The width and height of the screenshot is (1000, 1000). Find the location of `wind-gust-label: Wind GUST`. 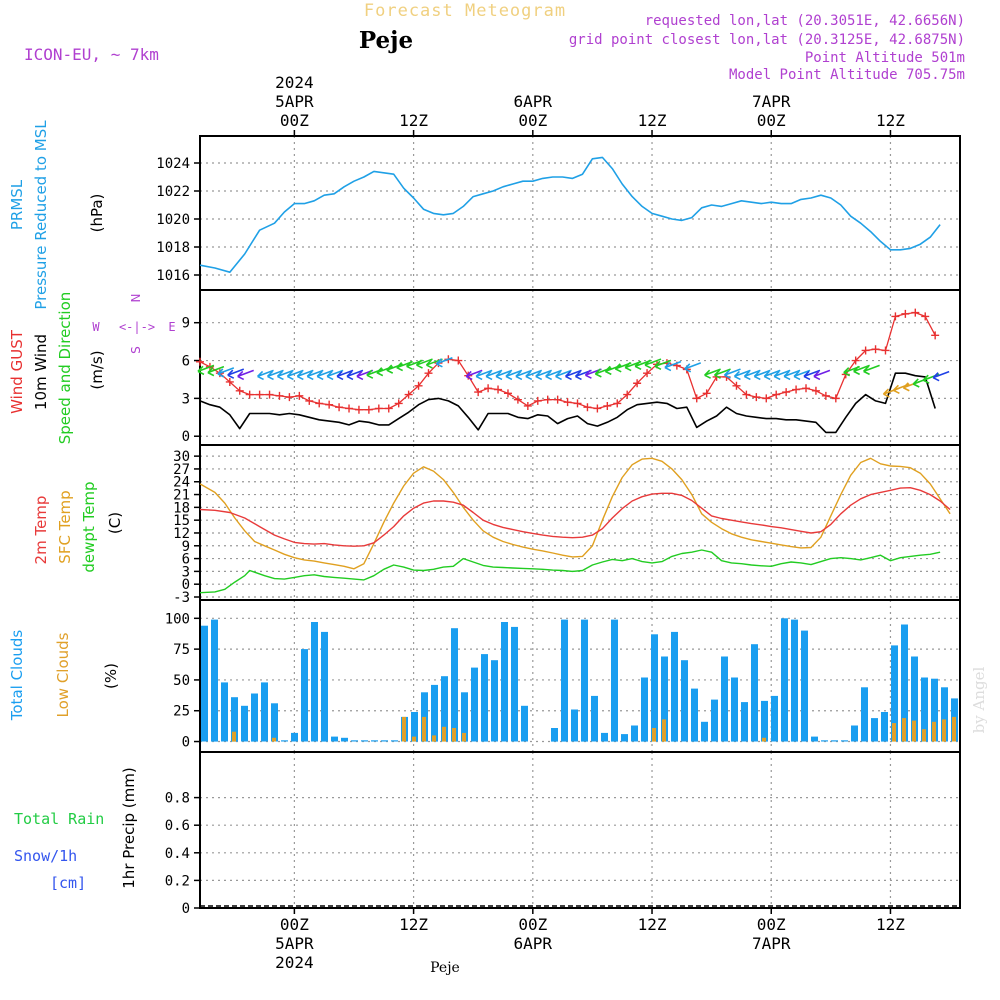

wind-gust-label: Wind GUST is located at coordinates (17, 371).